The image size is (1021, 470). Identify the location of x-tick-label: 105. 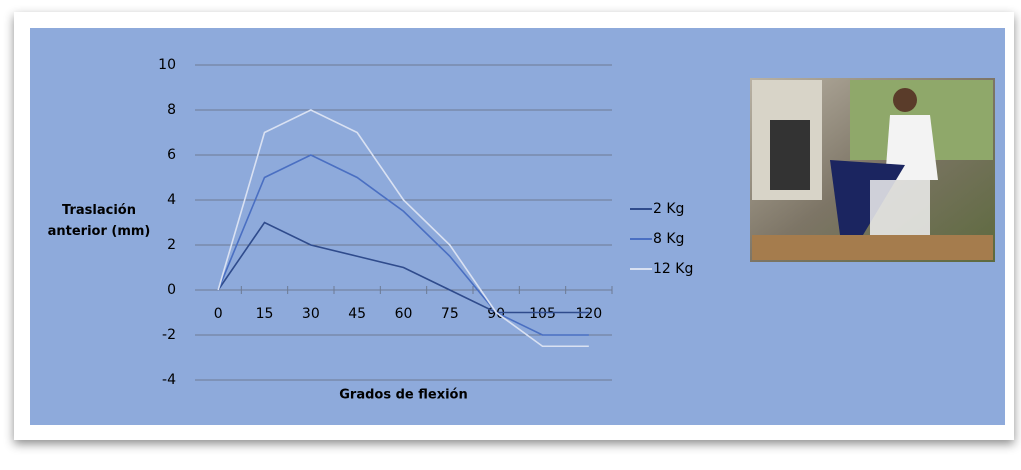
(542, 314).